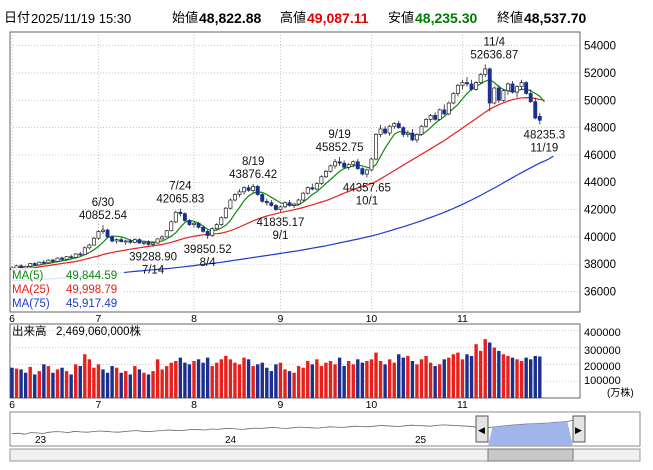 Image resolution: width=653 pixels, height=470 pixels. What do you see at coordinates (482, 429) in the screenshot?
I see `navigator-left-handle: ◀` at bounding box center [482, 429].